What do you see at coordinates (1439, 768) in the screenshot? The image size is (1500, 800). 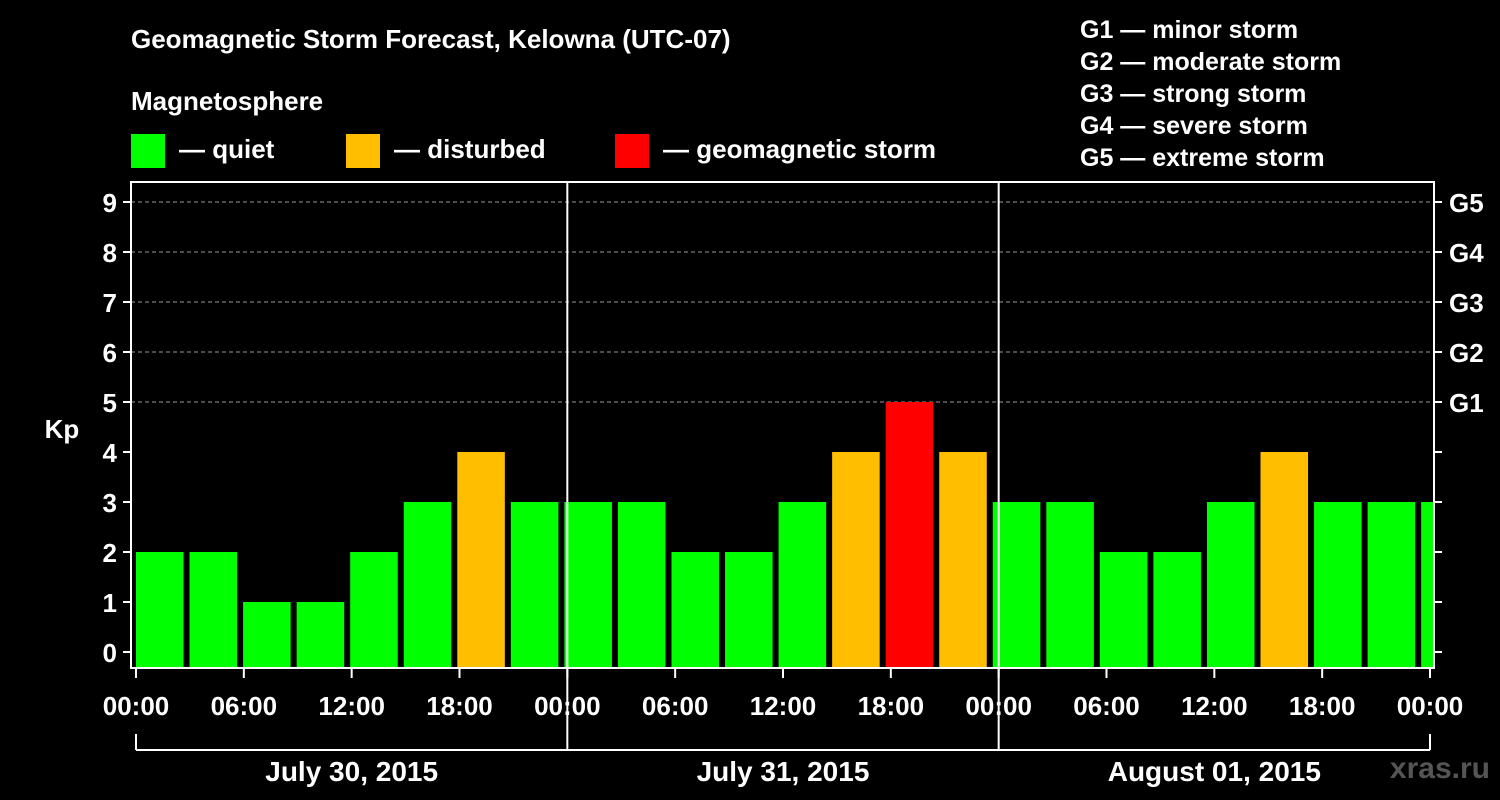 I see `watermark: xras.ru` at bounding box center [1439, 768].